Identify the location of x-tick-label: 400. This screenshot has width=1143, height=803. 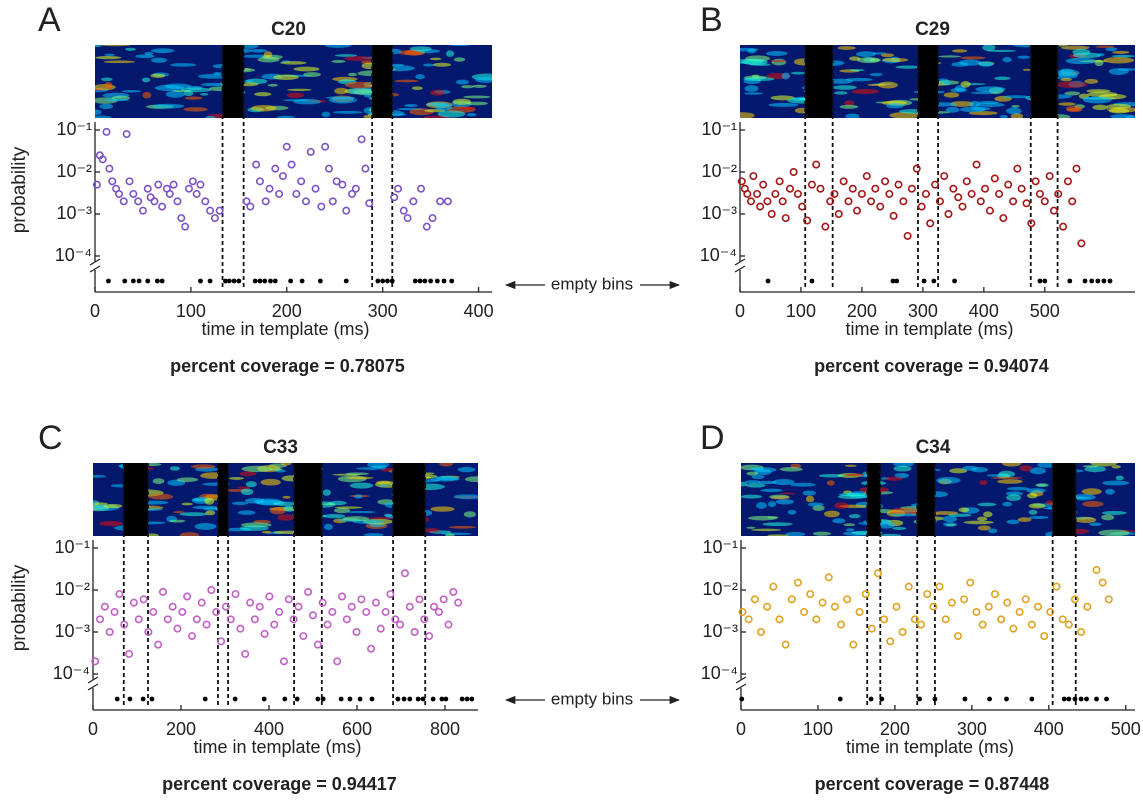
(269, 729).